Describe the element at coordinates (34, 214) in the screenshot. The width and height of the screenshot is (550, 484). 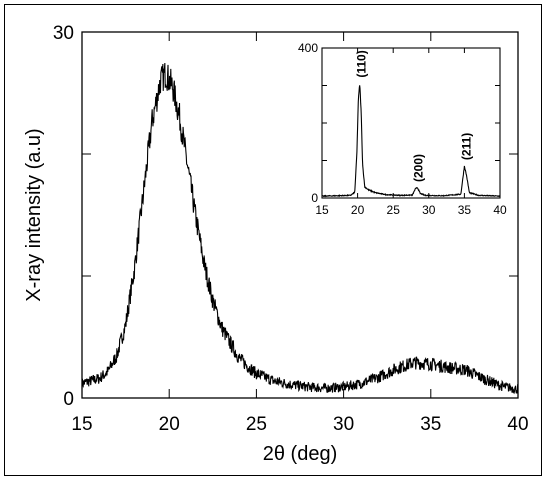
I see `y-axis-label: X-ray intensity (a.u)` at that location.